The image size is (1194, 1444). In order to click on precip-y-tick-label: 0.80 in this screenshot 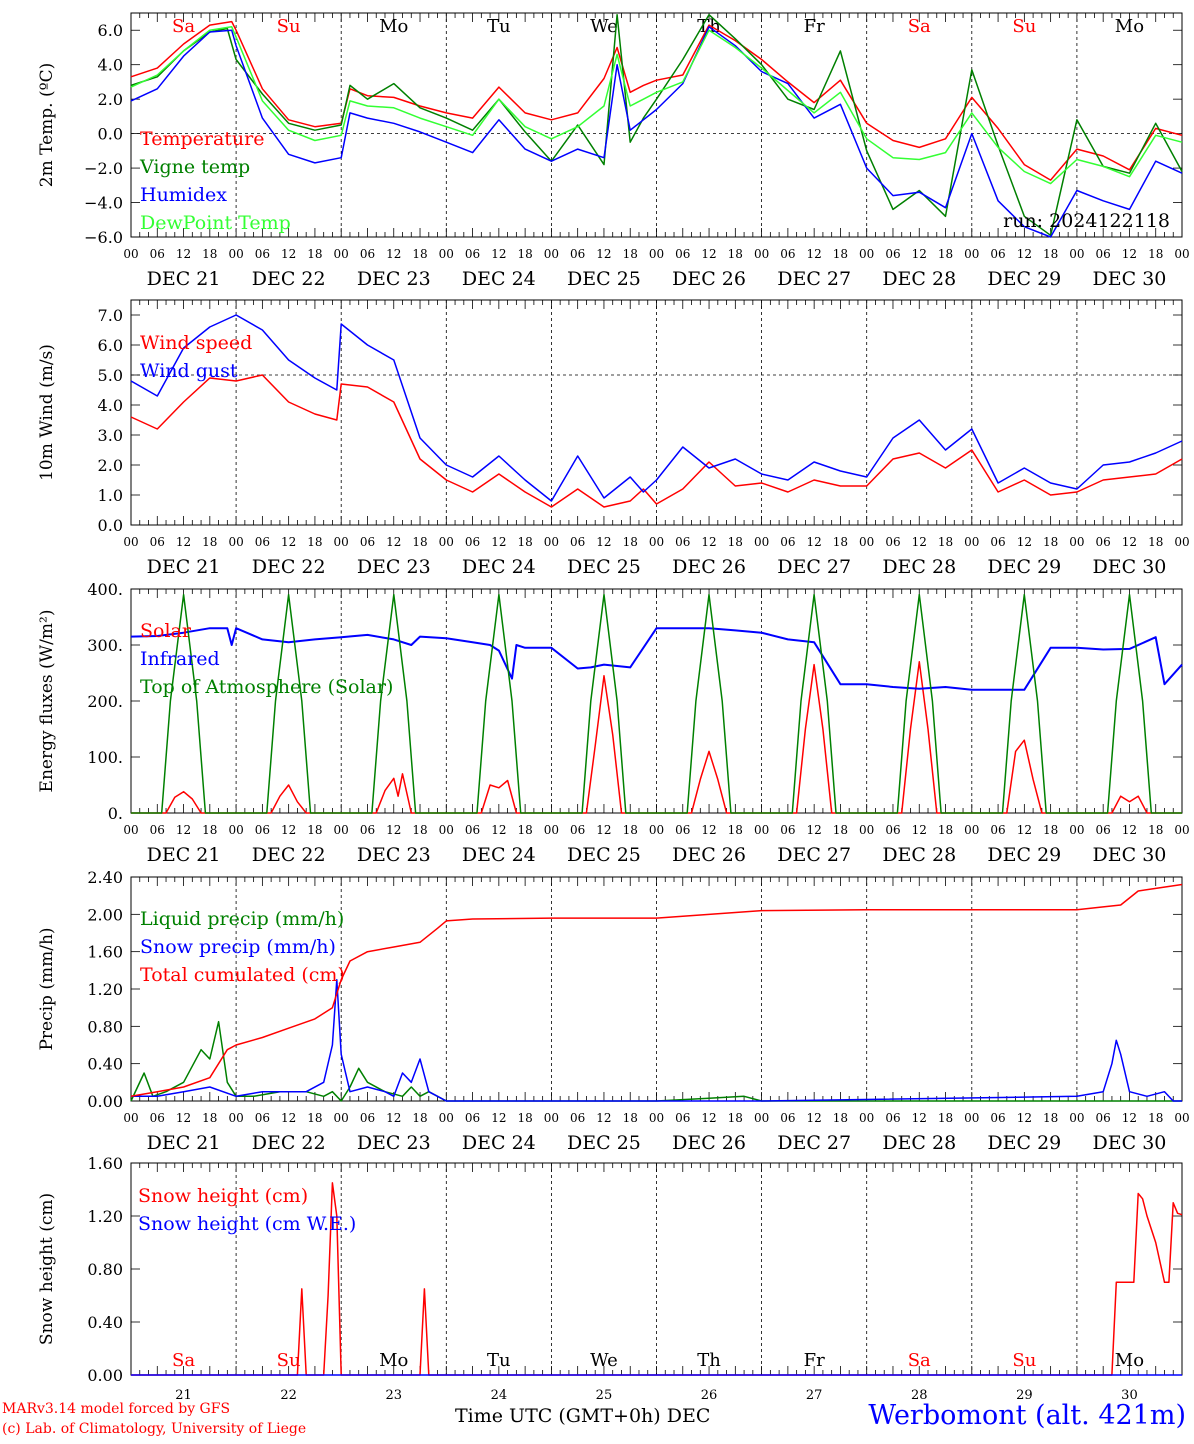, I will do `click(105, 1026)`.